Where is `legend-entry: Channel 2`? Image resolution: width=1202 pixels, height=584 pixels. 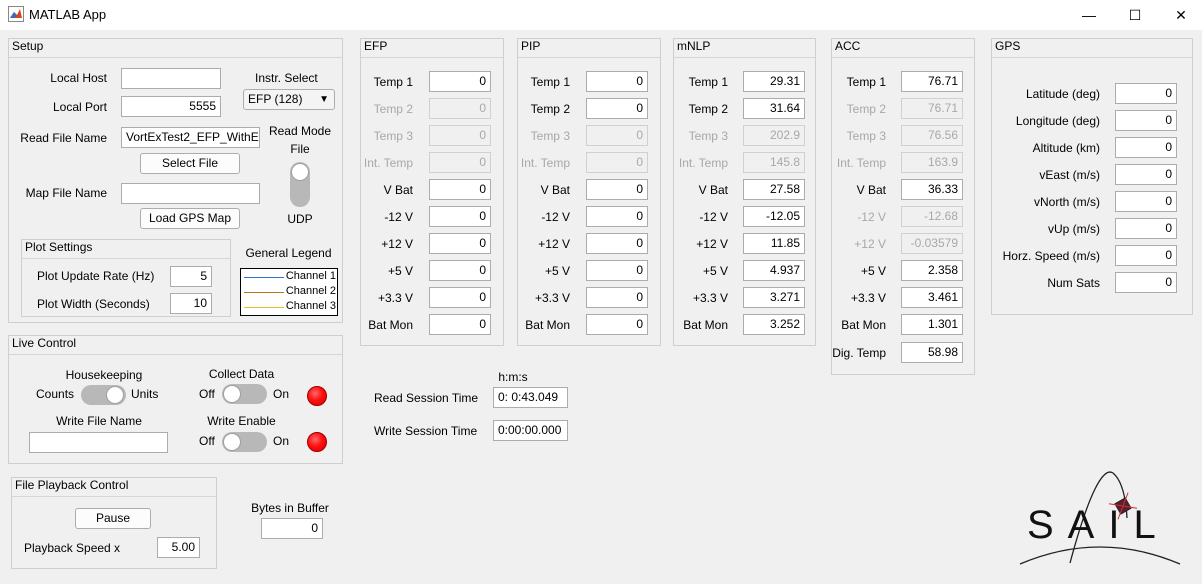 legend-entry: Channel 2 is located at coordinates (290, 292).